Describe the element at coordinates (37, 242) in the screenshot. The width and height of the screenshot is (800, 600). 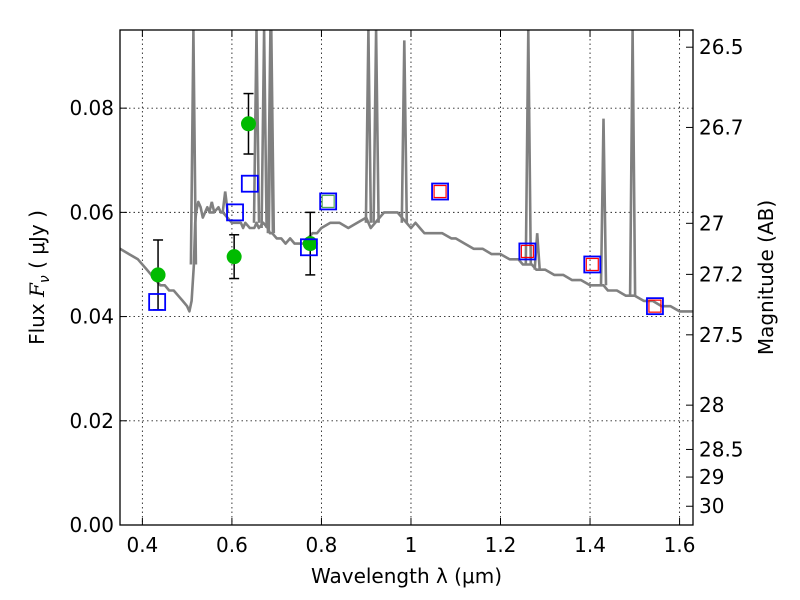
I see `y-axis-title-post: ( μJy )` at that location.